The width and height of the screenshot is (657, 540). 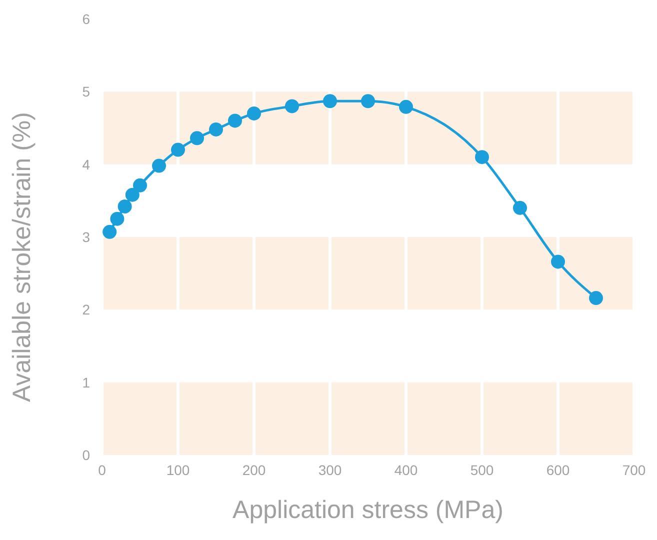 I want to click on x-tick-label: 700, so click(x=634, y=470).